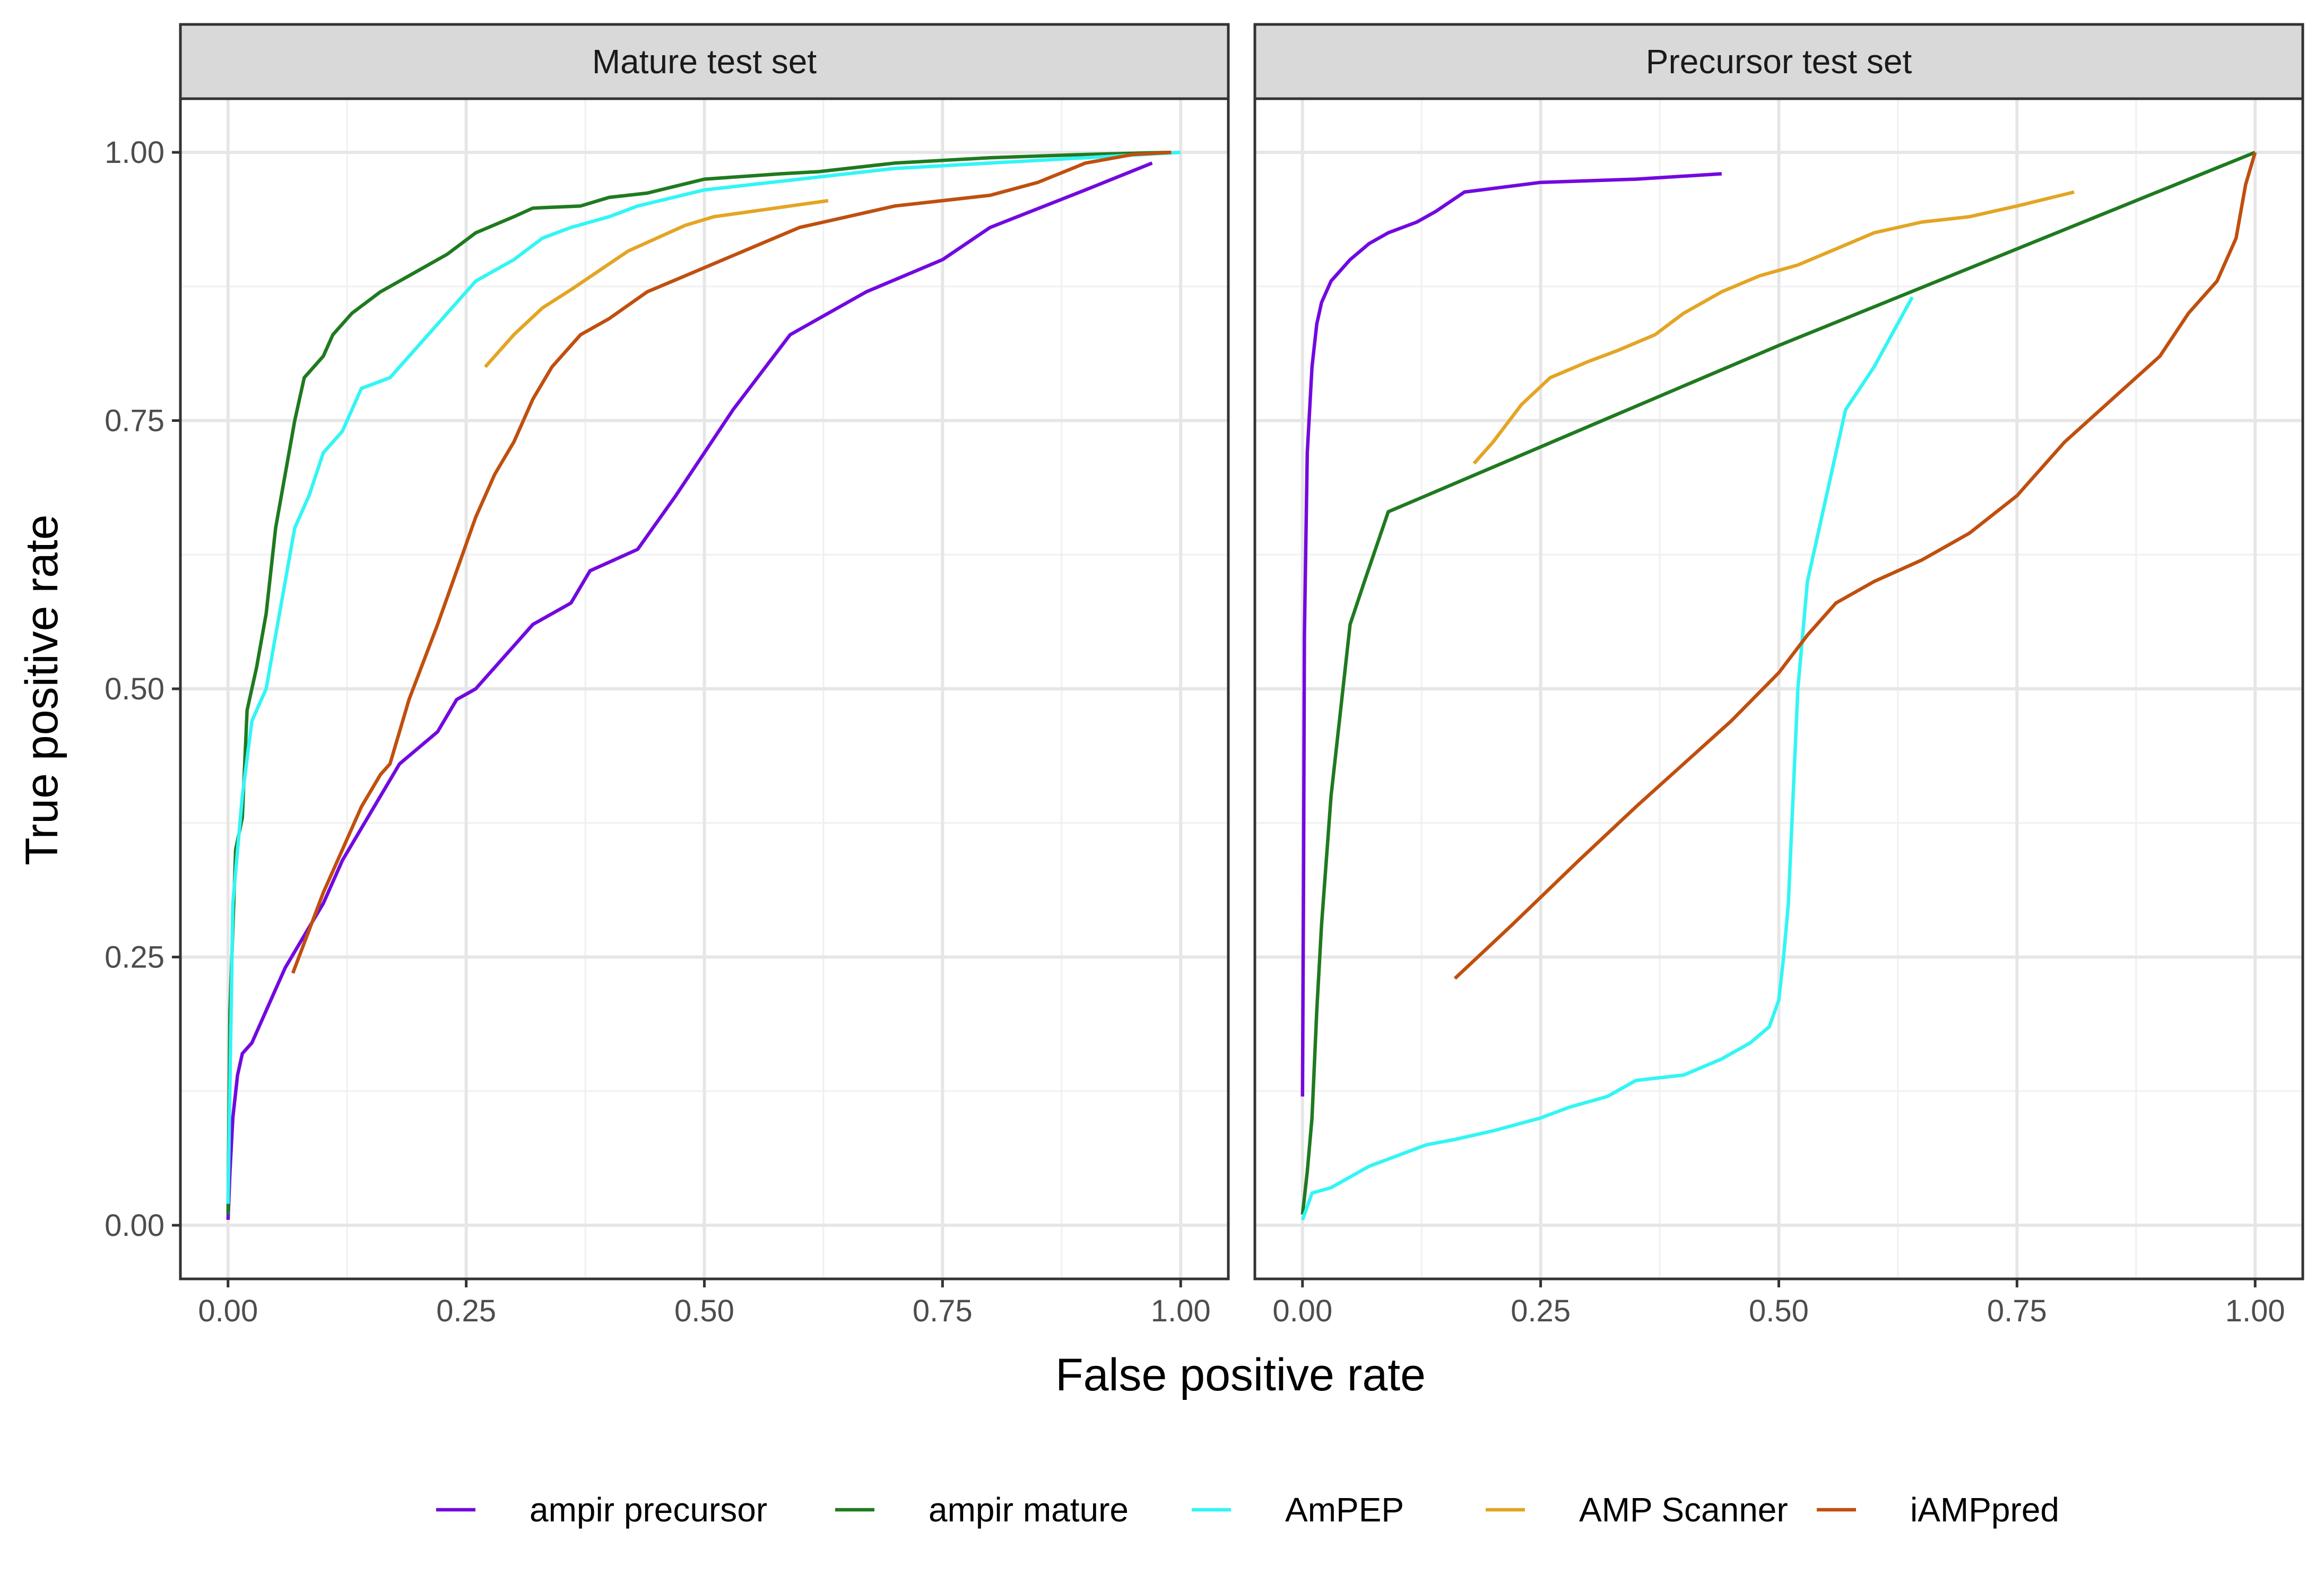 This screenshot has width=2324, height=1592. Describe the element at coordinates (134, 1225) in the screenshot. I see `y-tick-label: 0.00` at that location.